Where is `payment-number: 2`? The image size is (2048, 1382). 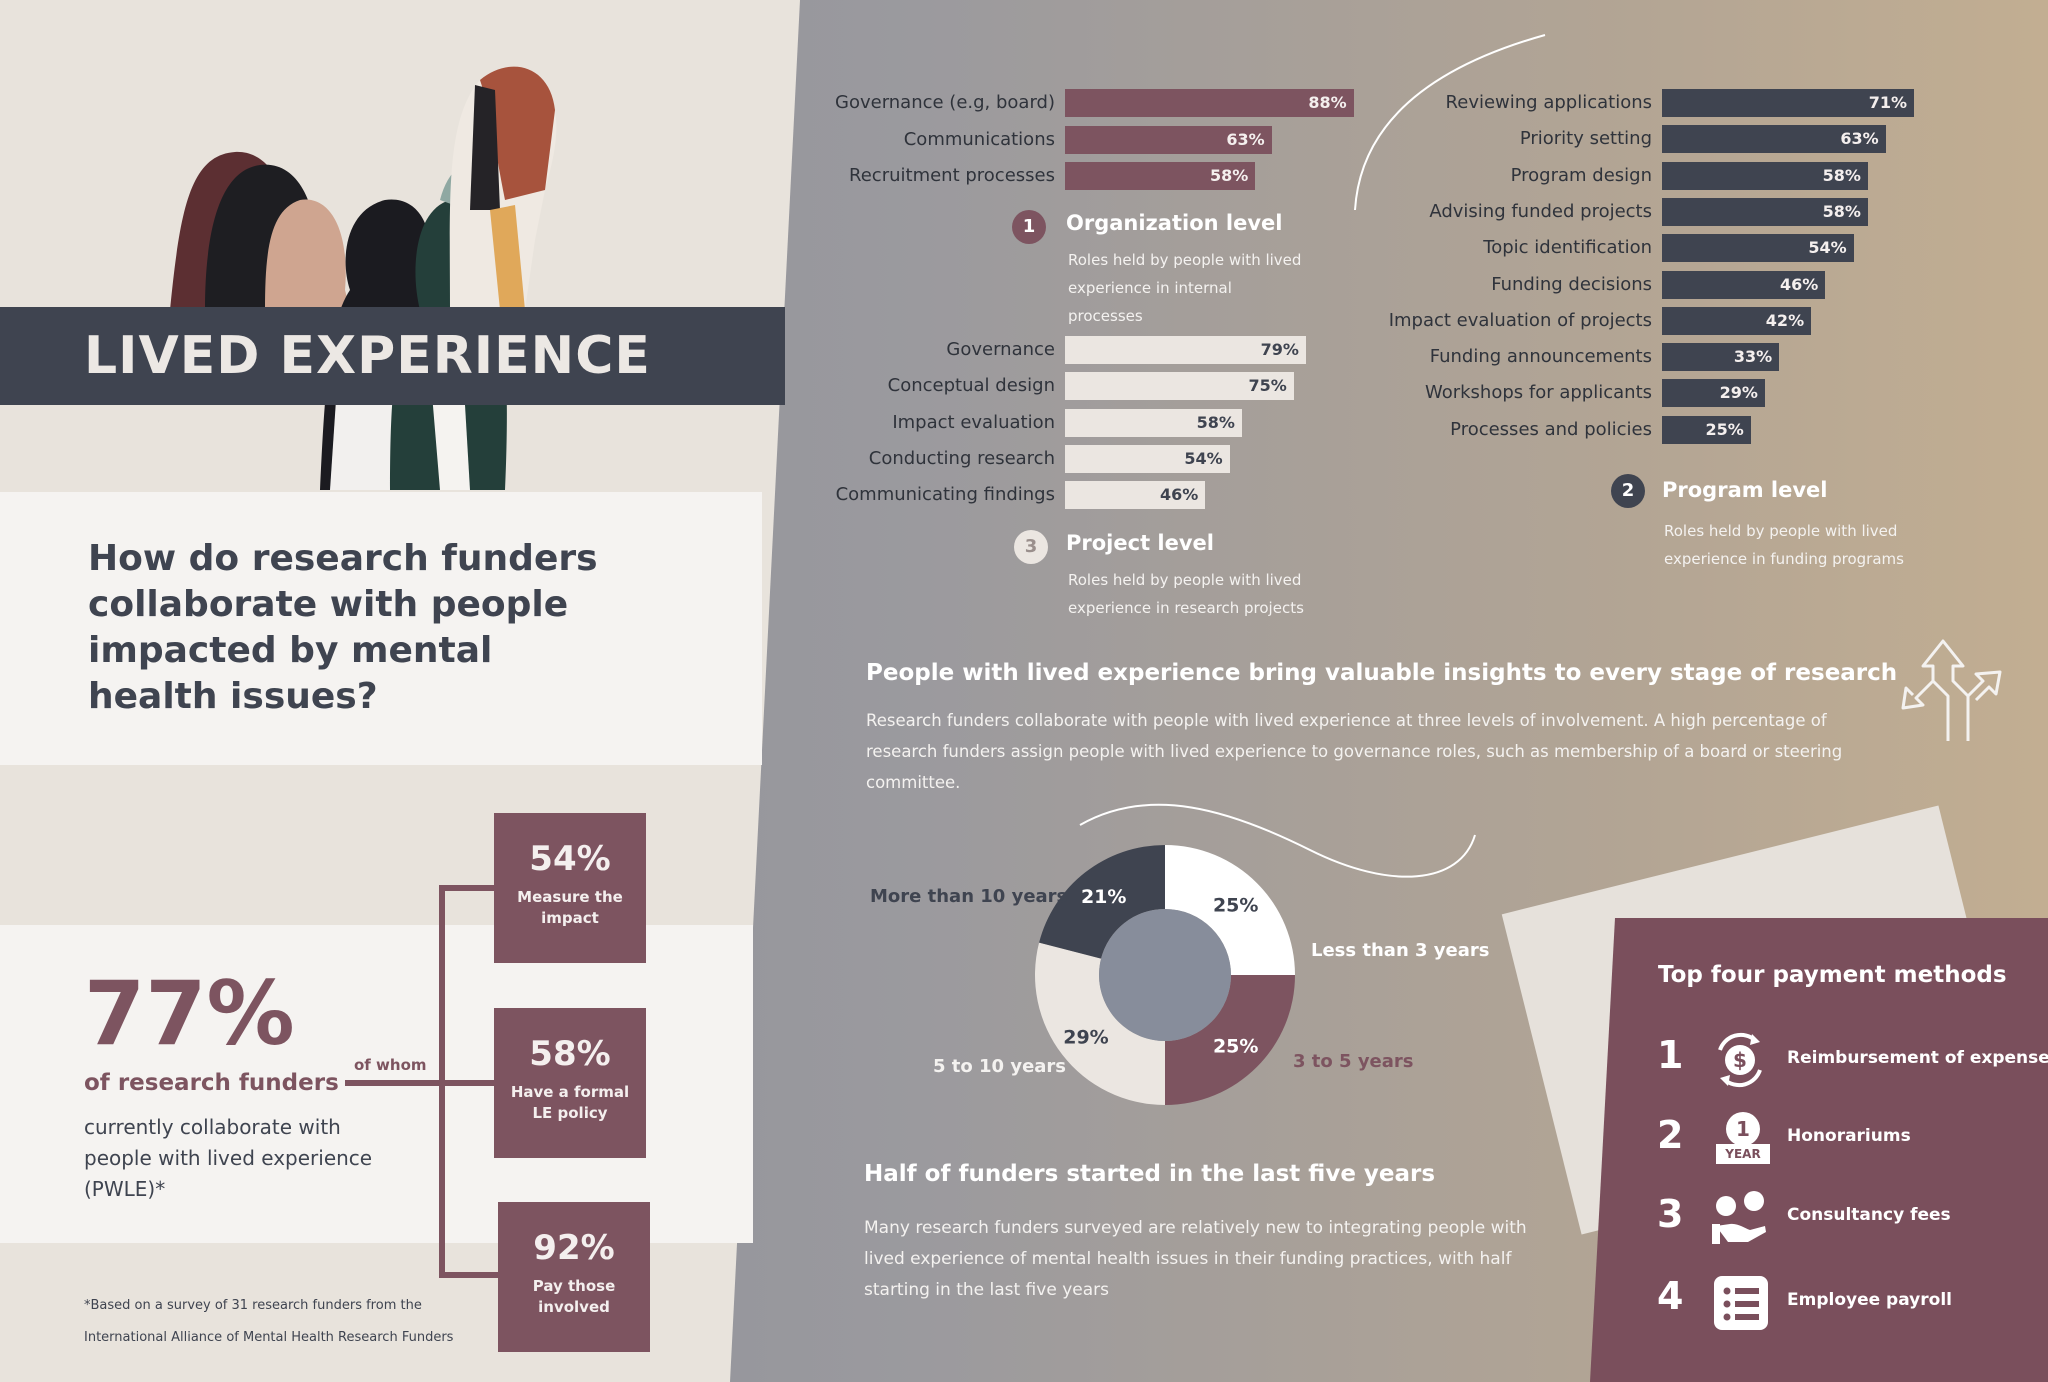
payment-number: 2 is located at coordinates (1670, 1135).